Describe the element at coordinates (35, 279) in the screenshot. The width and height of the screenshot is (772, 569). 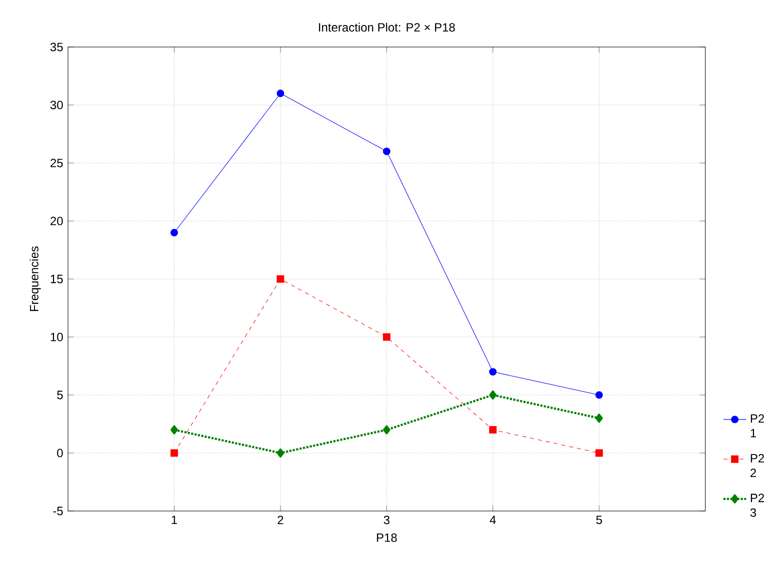
I see `y-axis-title: Frequencies` at that location.